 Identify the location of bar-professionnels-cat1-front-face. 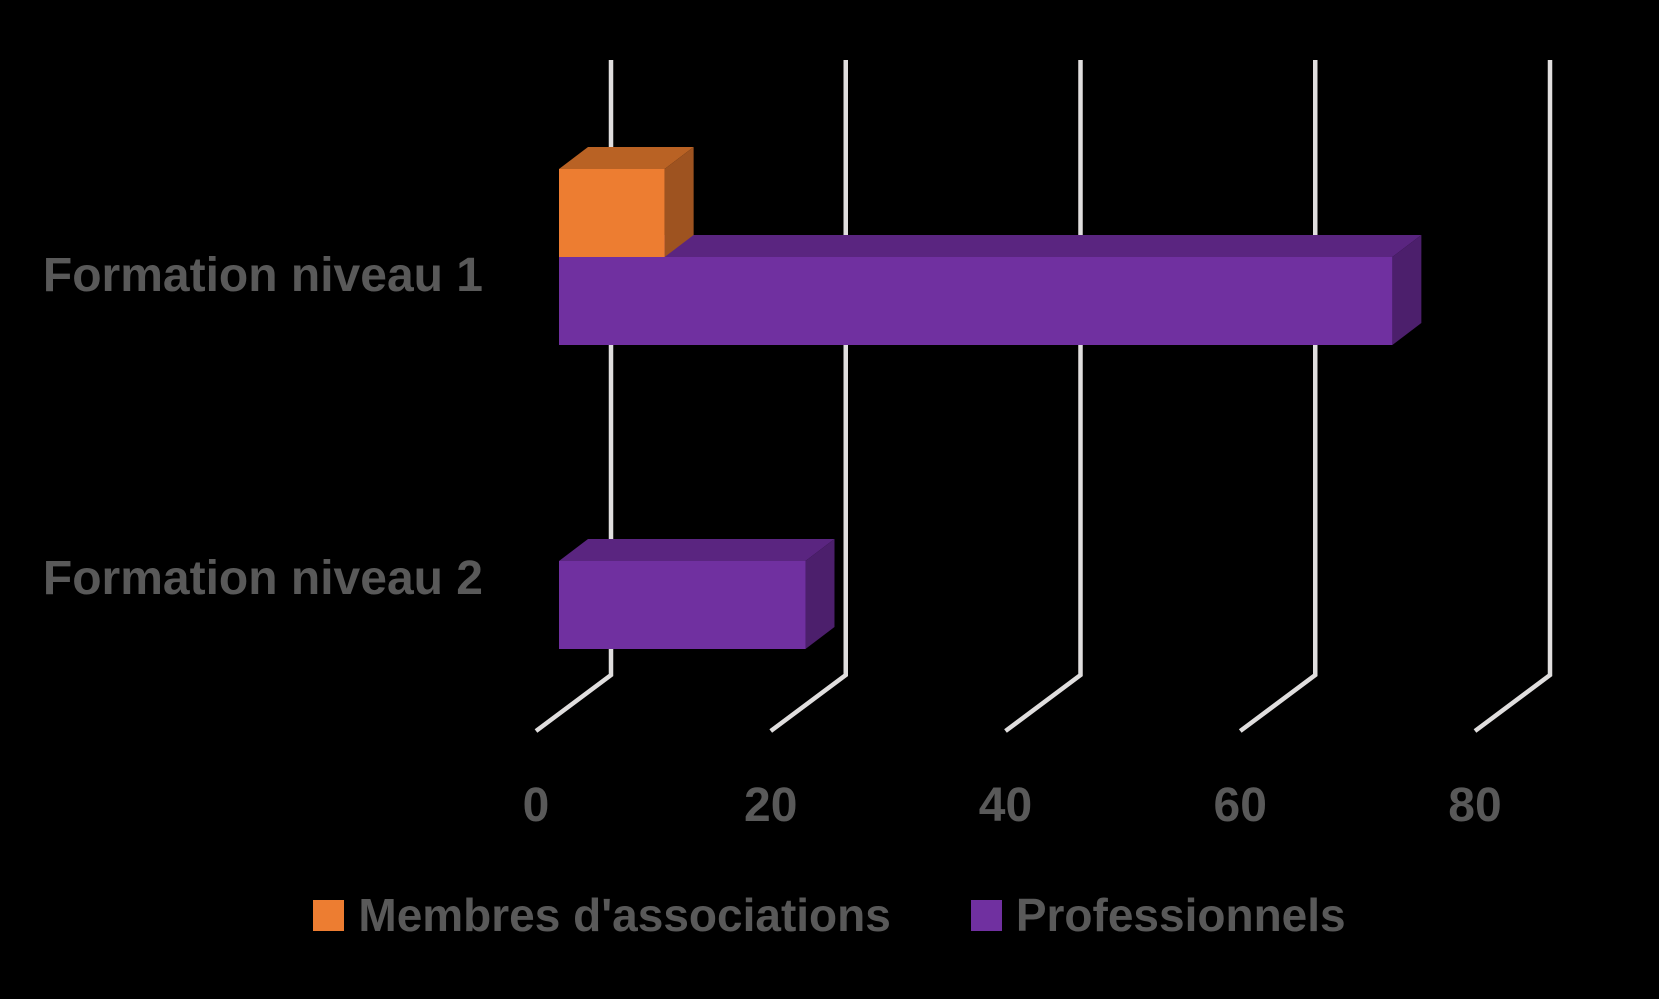
(976, 301).